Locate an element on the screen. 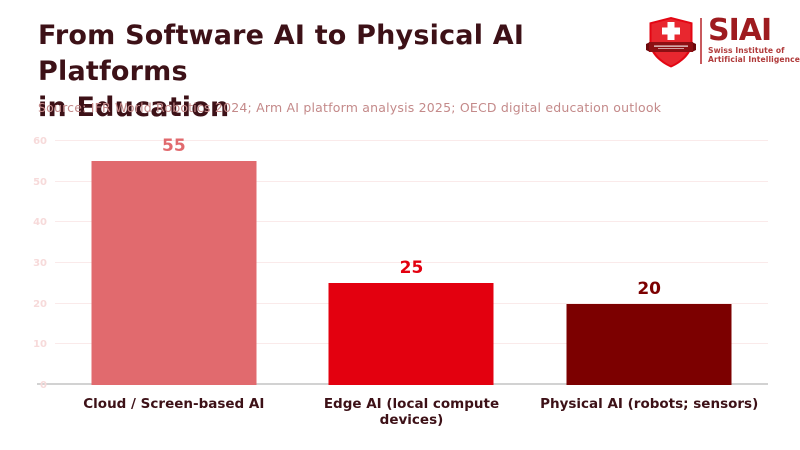  bar-value-label: 55 is located at coordinates (173, 146).